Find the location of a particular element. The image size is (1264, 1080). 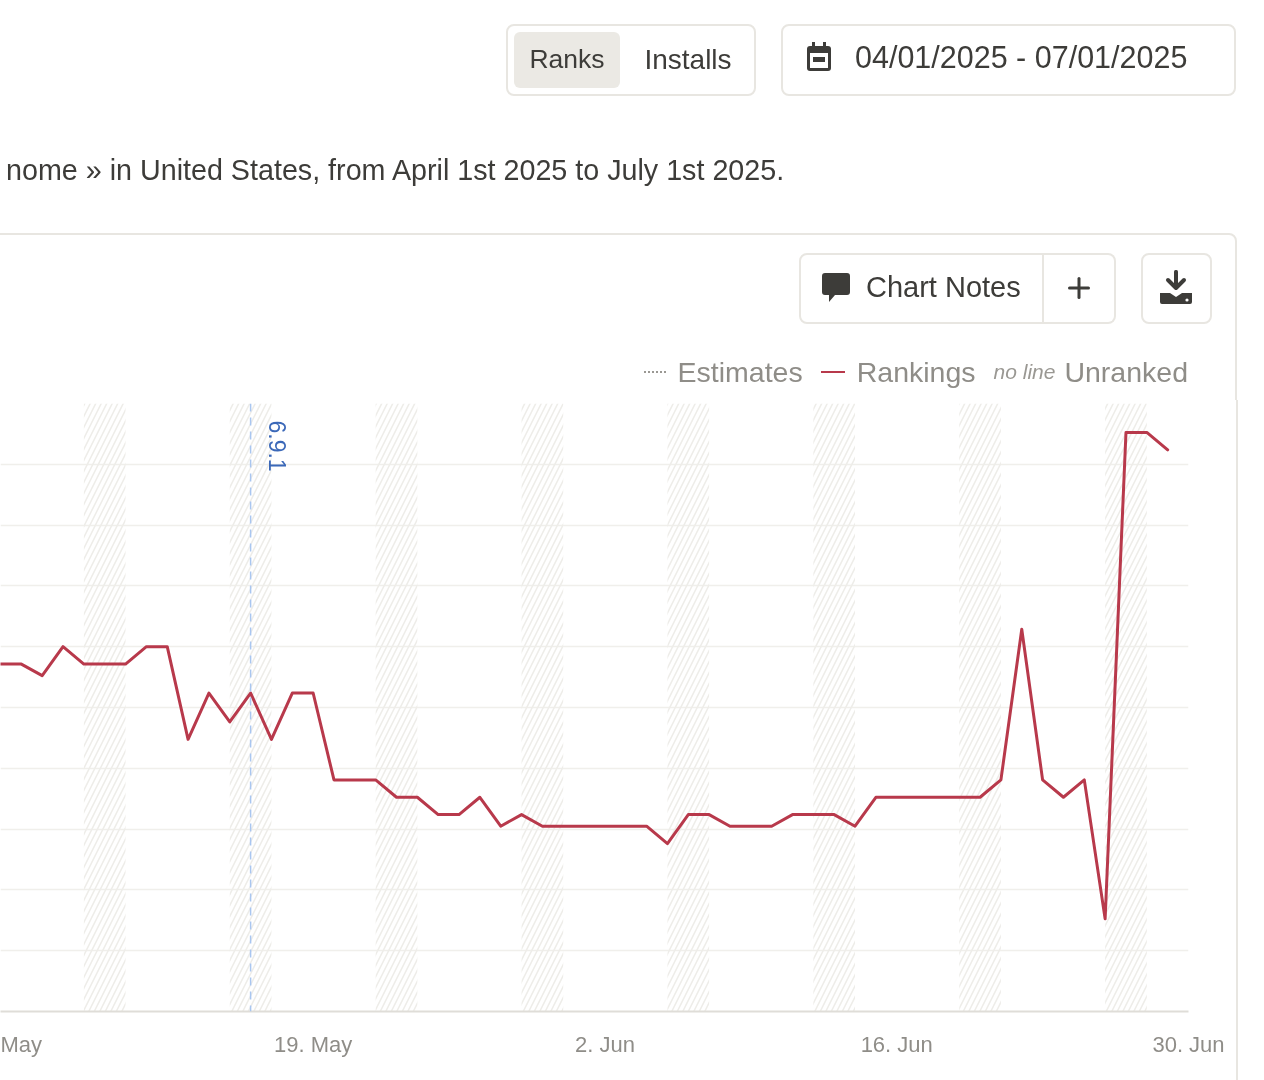

text: no line is located at coordinates (1024, 372).